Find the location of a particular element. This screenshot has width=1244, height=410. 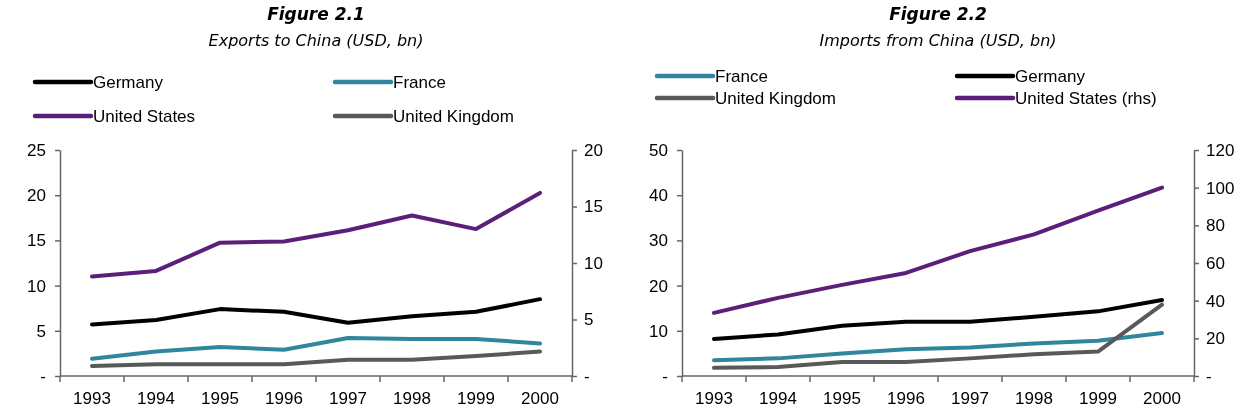

y2-tick-label: 80 is located at coordinates (1215, 226).